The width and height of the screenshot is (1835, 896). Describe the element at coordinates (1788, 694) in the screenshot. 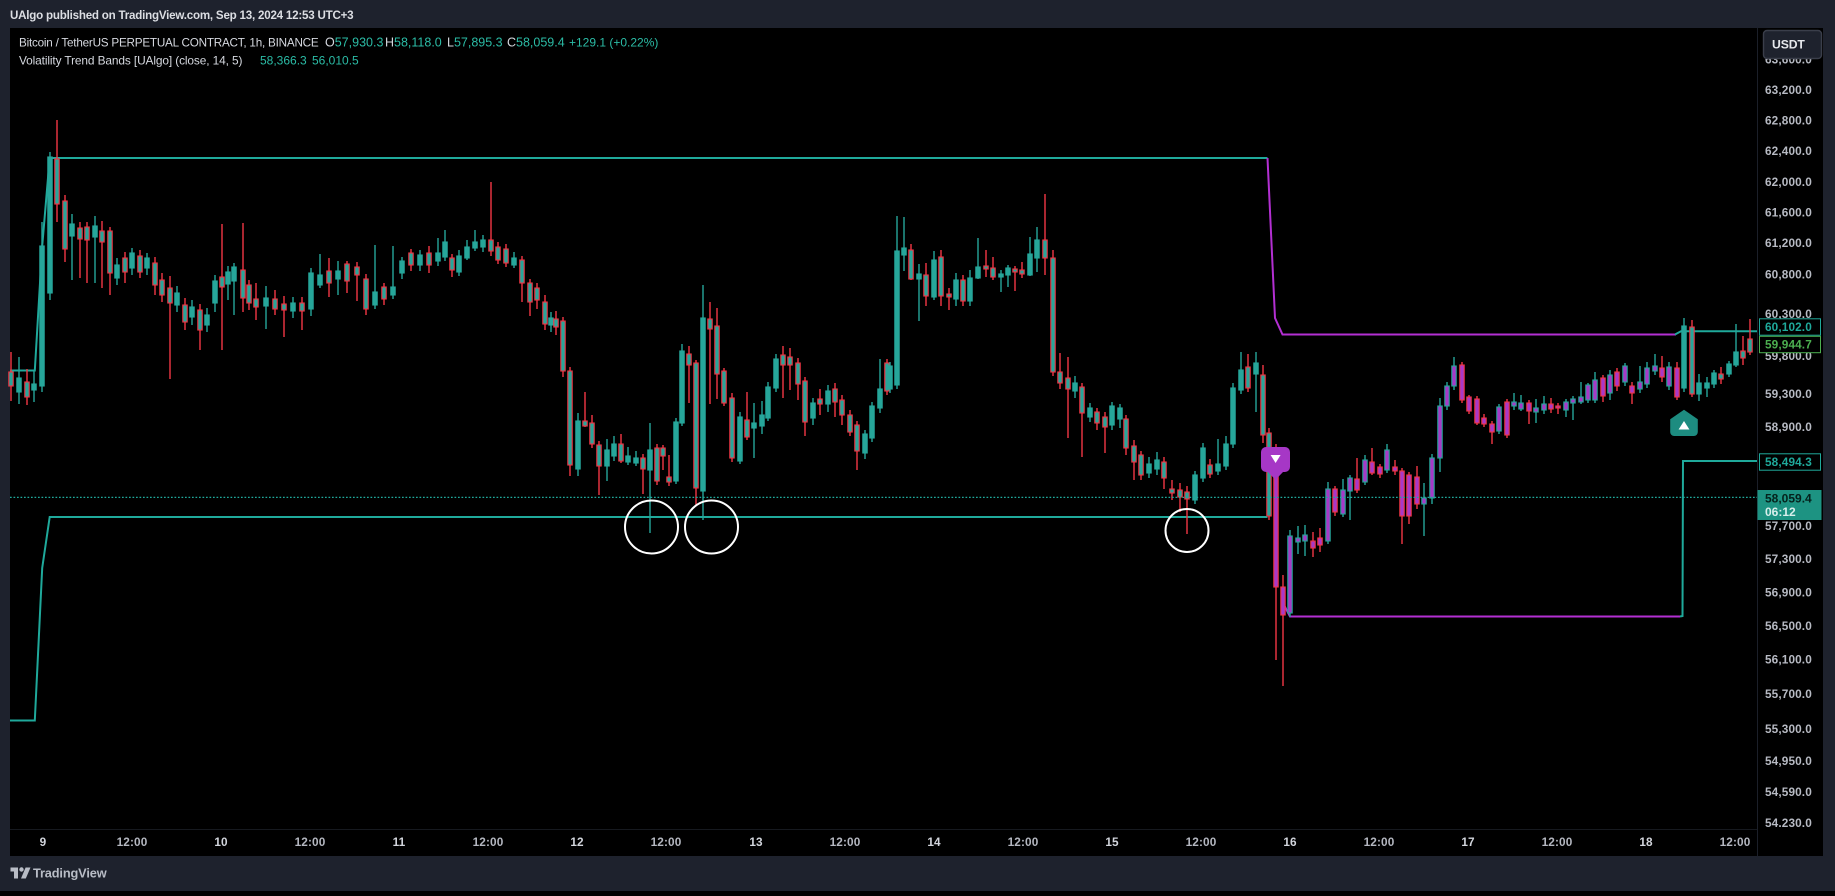

I see `svg-text: 55,700.0` at that location.